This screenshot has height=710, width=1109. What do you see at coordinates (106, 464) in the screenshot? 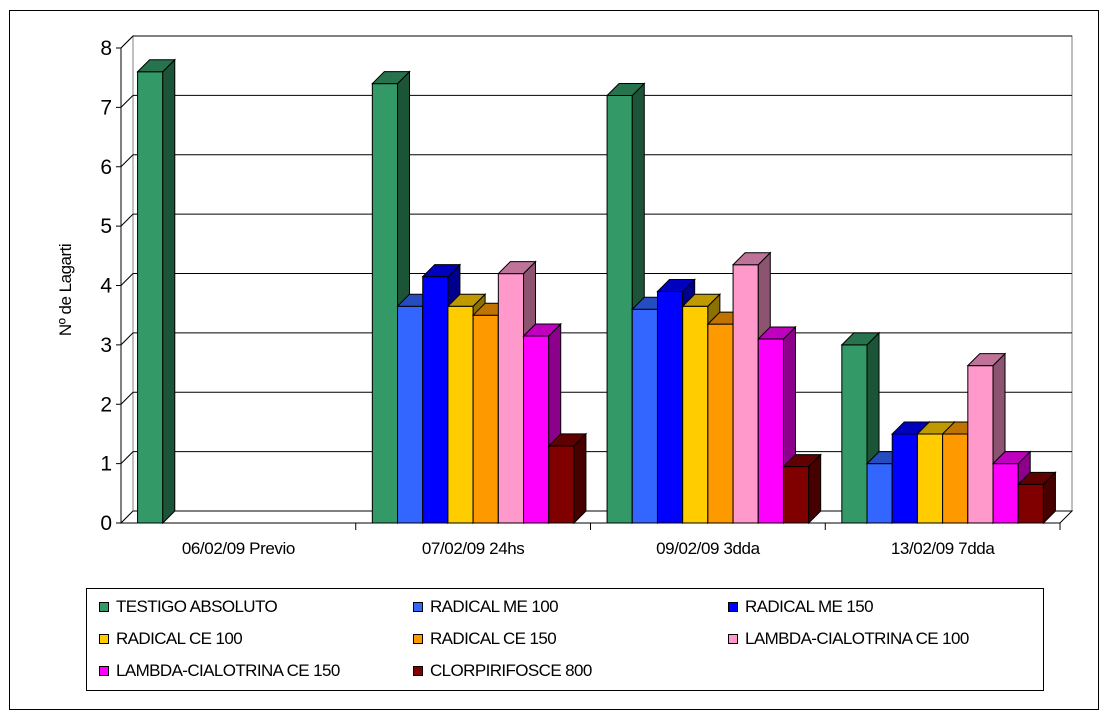
I see `y-tick-label: 1` at bounding box center [106, 464].